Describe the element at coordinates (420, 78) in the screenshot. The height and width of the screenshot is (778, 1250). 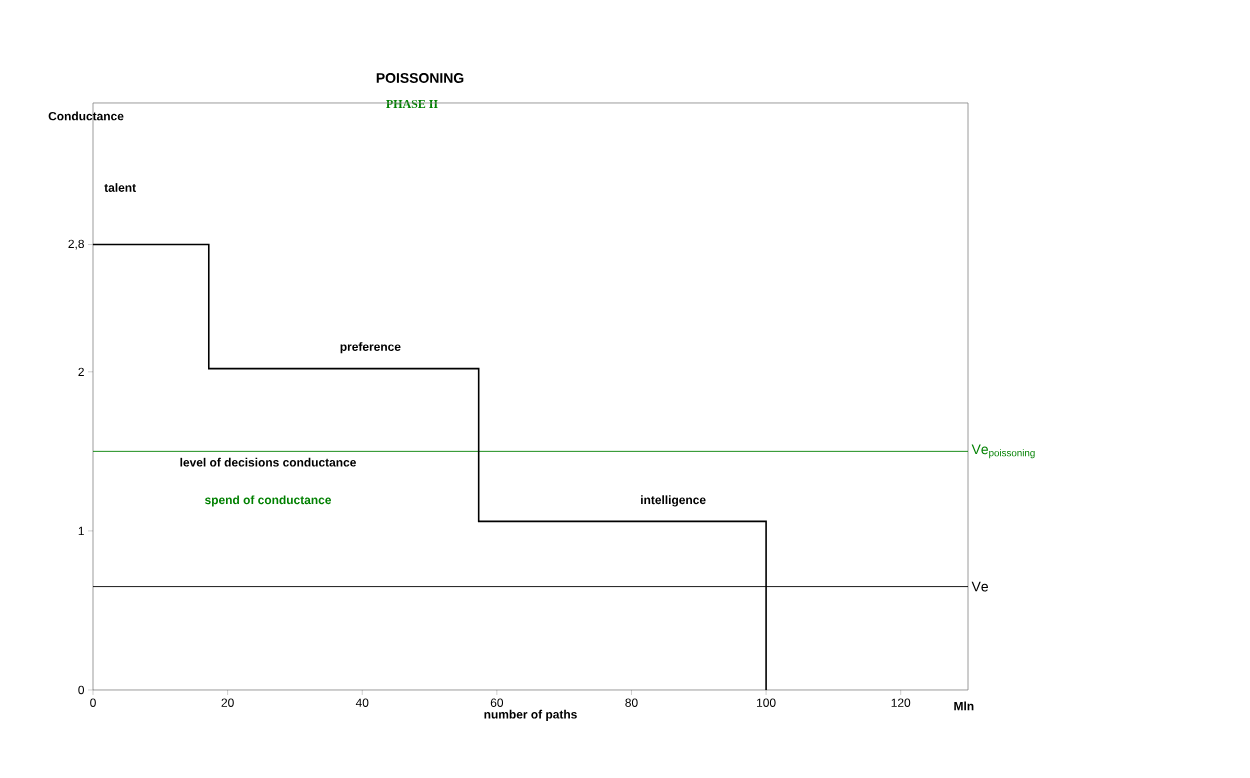
I see `chart-title: POISSONING` at that location.